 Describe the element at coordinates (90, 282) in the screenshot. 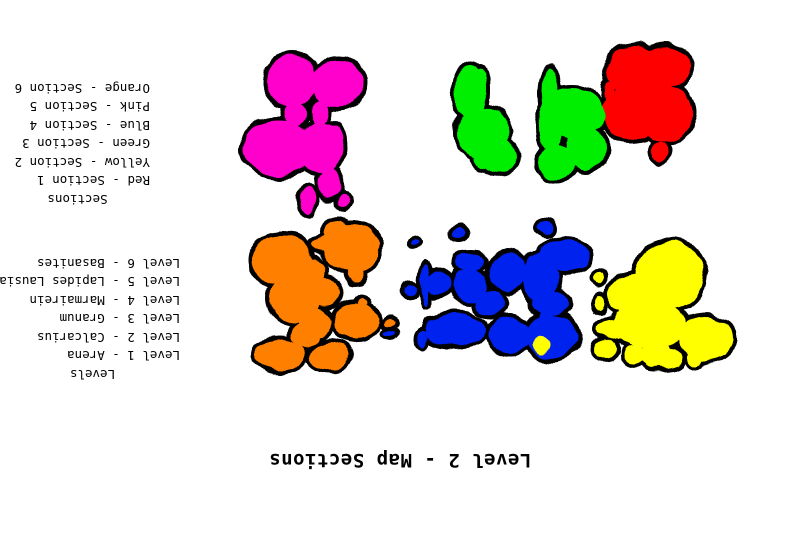

I see `level-5-label: Level 5 - Lapides Lausiae` at that location.